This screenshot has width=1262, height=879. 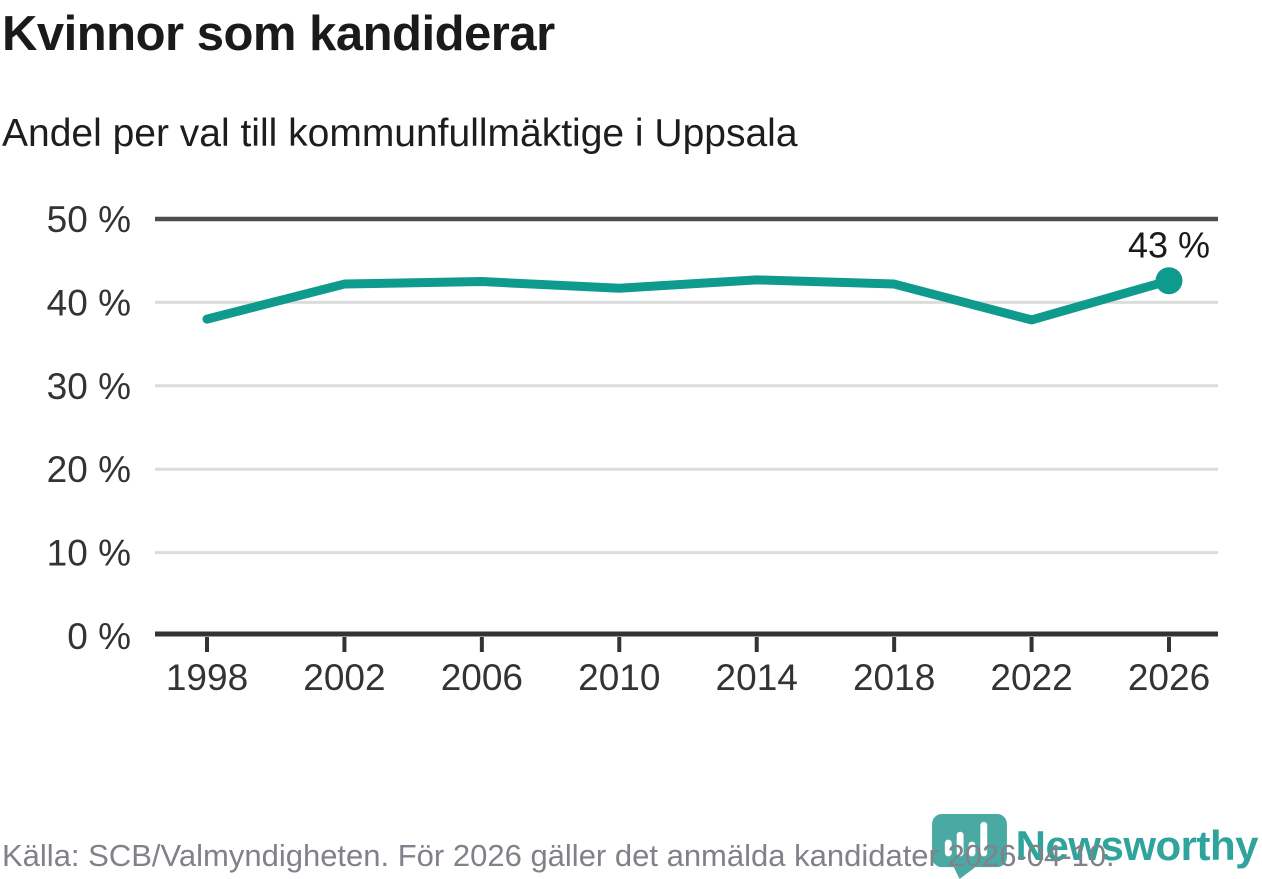 What do you see at coordinates (757, 677) in the screenshot?
I see `x-tick-label: 2014` at bounding box center [757, 677].